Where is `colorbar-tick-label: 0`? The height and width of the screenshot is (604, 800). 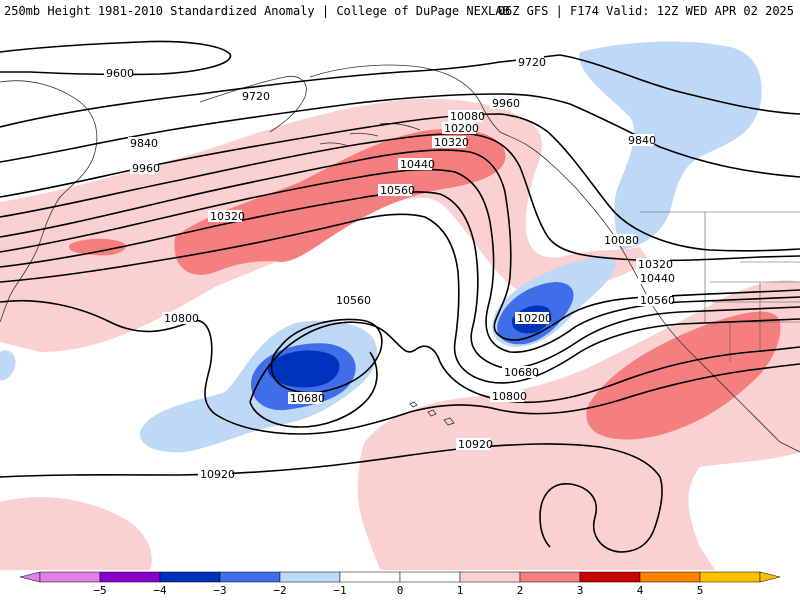 colorbar-tick-label: 0 is located at coordinates (400, 590).